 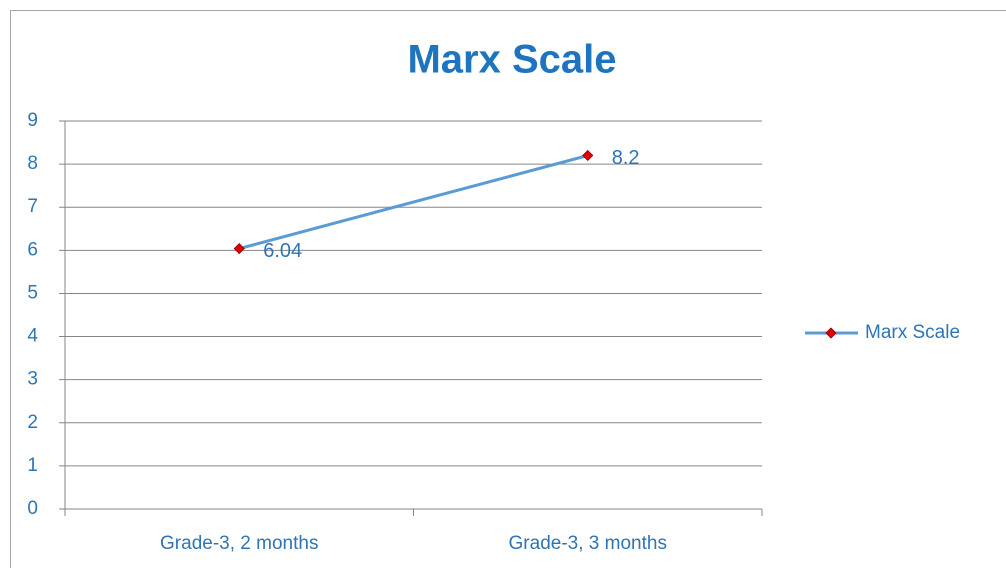 What do you see at coordinates (282, 251) in the screenshot?
I see `data-label: 6.04` at bounding box center [282, 251].